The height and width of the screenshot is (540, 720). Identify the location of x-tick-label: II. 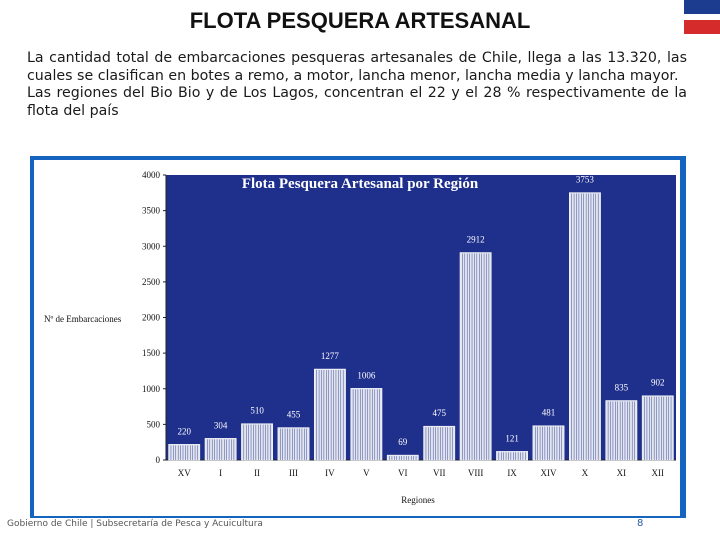
(257, 473).